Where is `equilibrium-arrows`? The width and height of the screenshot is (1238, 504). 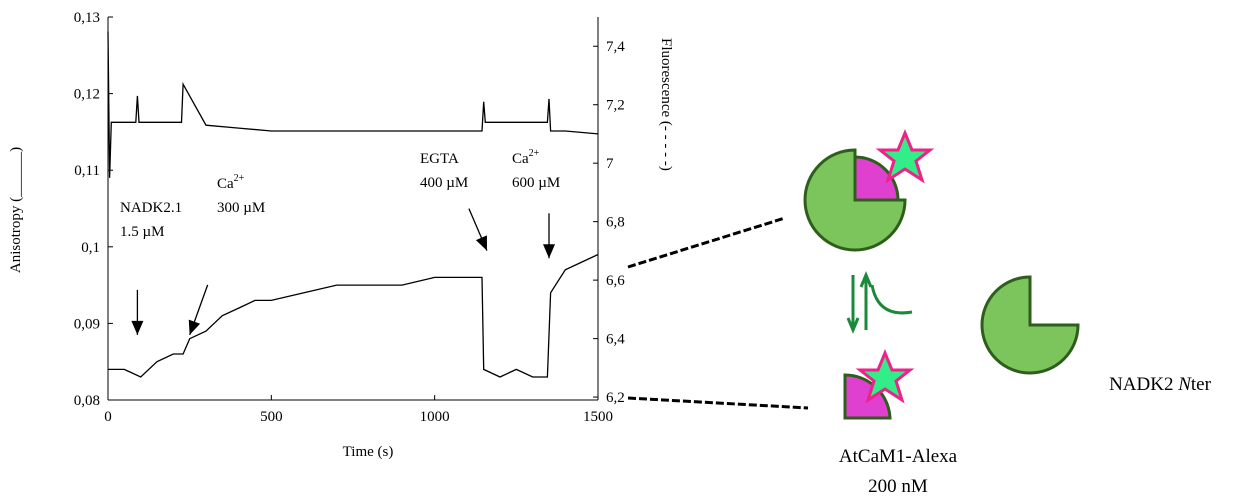
equilibrium-arrows is located at coordinates (879, 302).